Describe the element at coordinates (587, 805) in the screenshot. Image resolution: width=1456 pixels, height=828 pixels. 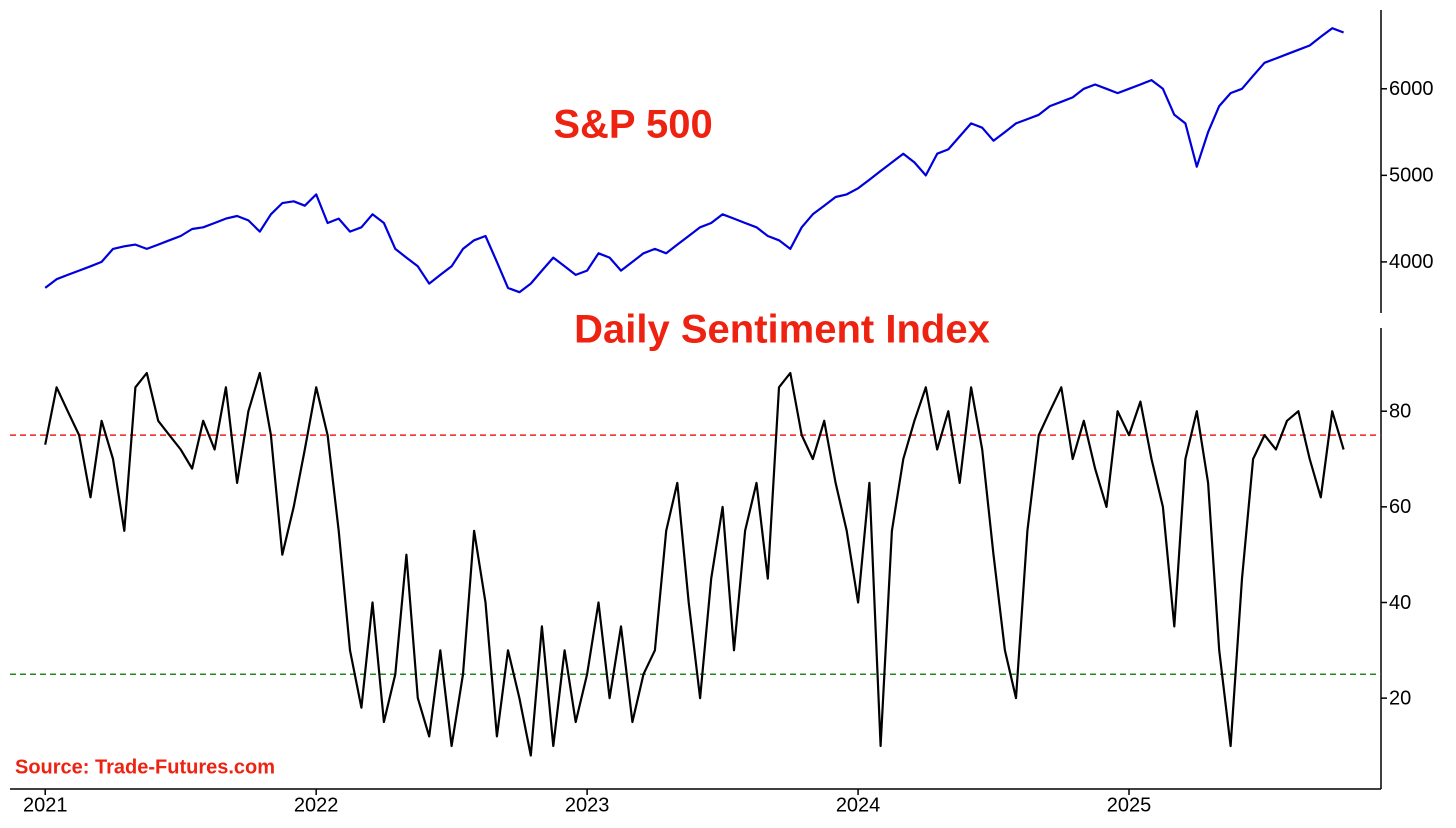
I see `x-tick-label: 2023` at that location.